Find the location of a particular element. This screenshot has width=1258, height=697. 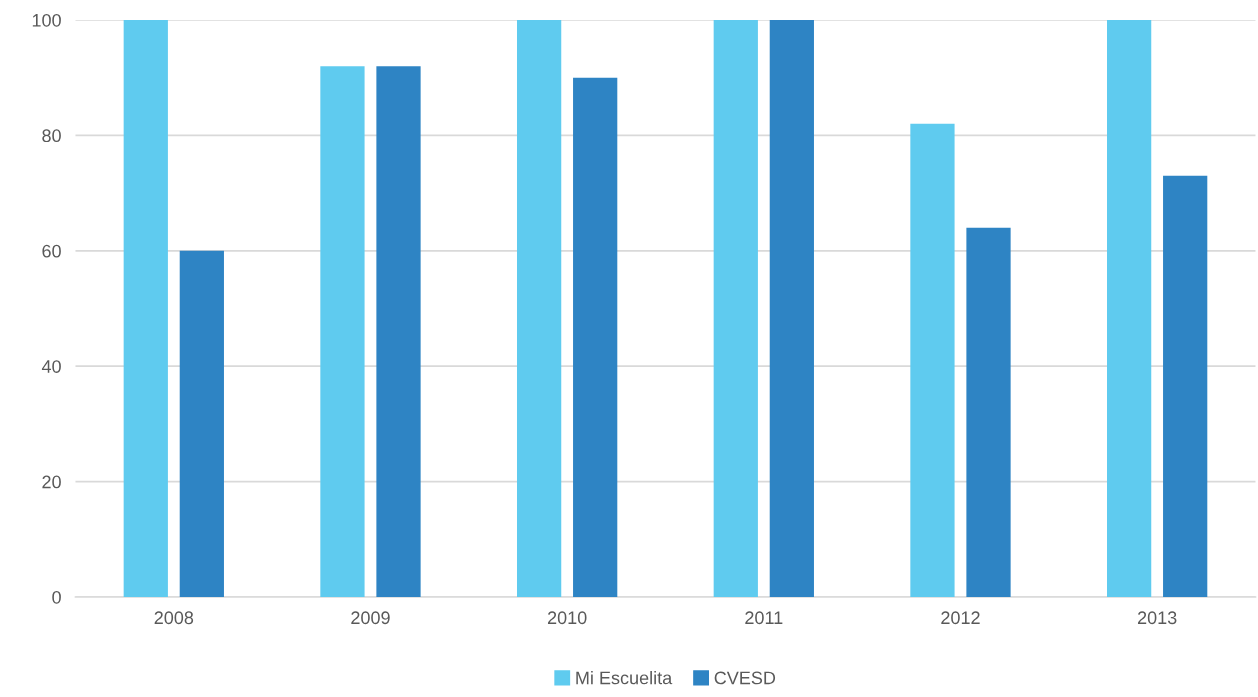

x-tick-label: 2008 is located at coordinates (174, 618).